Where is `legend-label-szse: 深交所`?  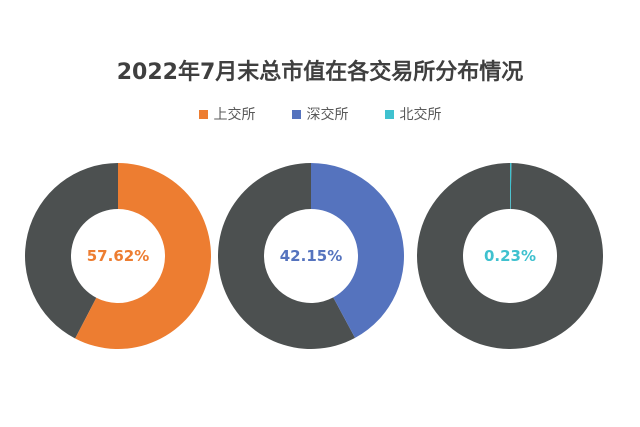
legend-label-szse: 深交所 is located at coordinates (327, 115).